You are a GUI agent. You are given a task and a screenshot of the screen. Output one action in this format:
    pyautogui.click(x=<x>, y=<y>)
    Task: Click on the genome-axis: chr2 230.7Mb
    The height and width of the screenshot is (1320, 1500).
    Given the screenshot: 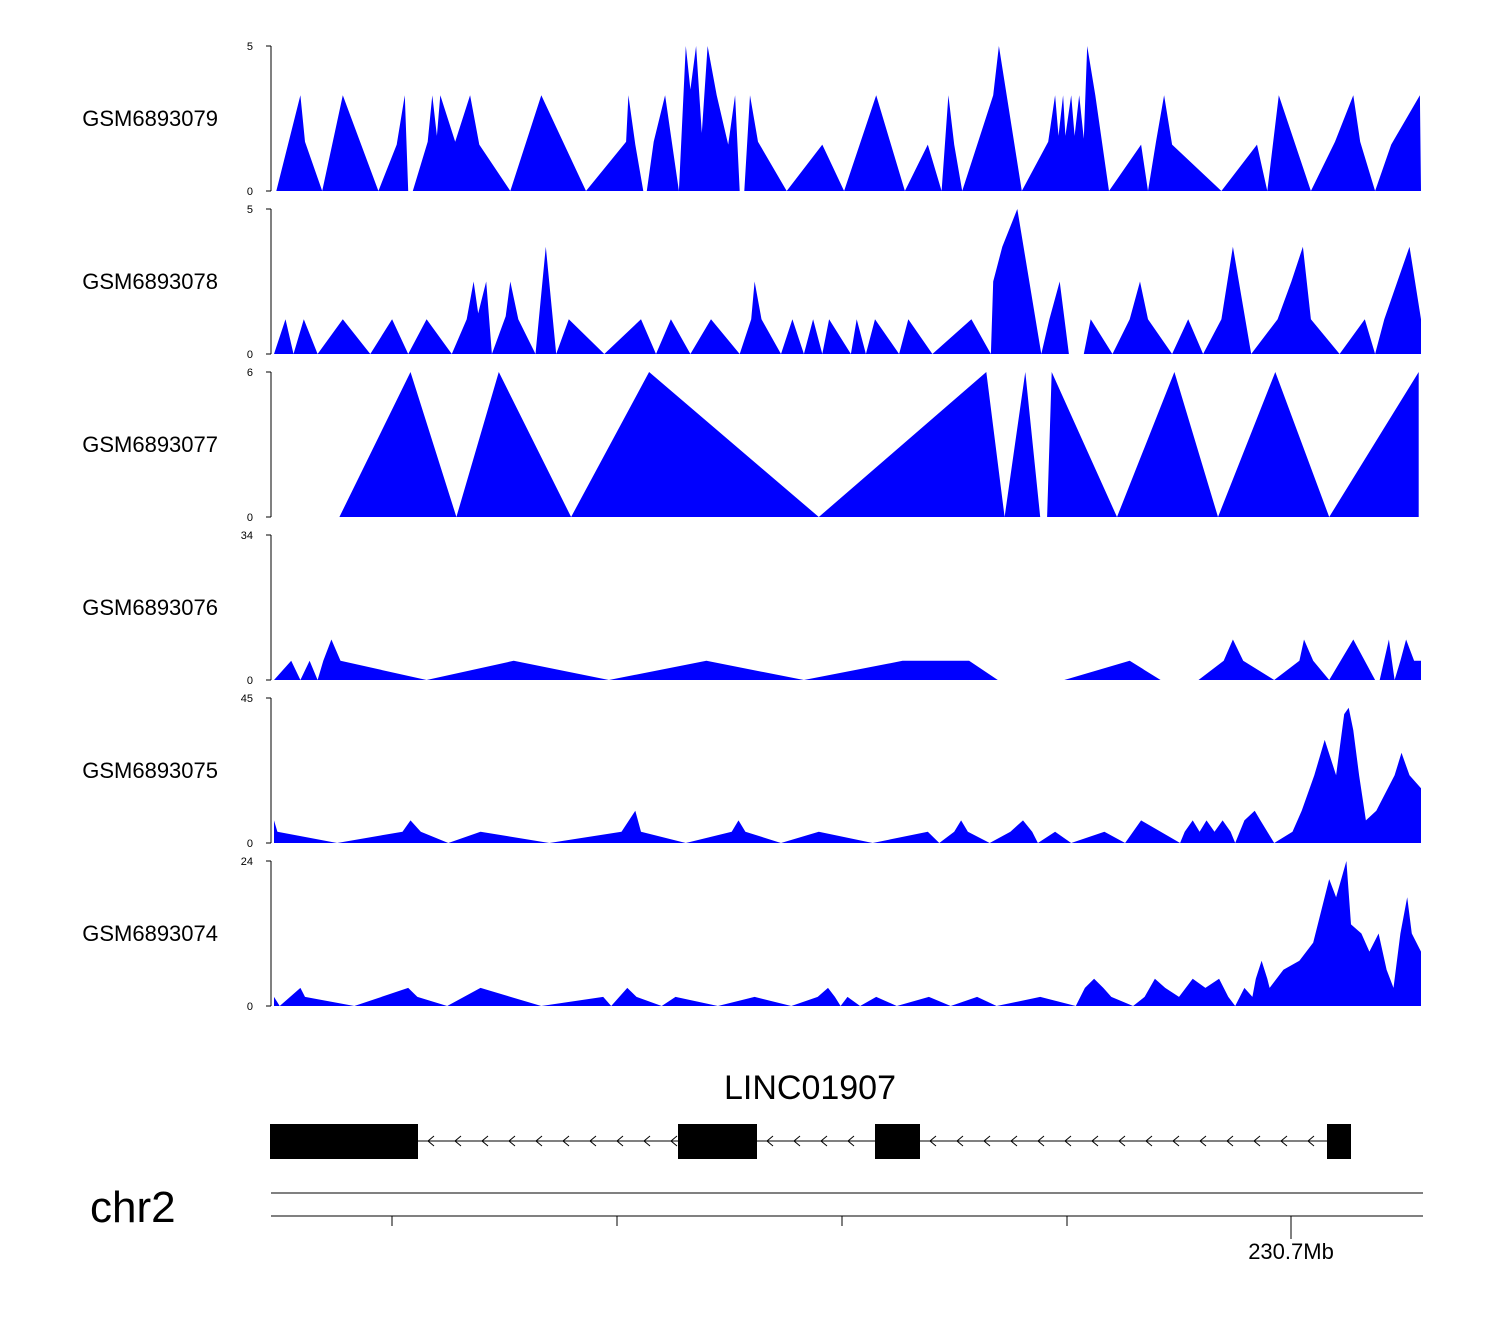 What is the action you would take?
    pyautogui.click(x=756, y=1223)
    